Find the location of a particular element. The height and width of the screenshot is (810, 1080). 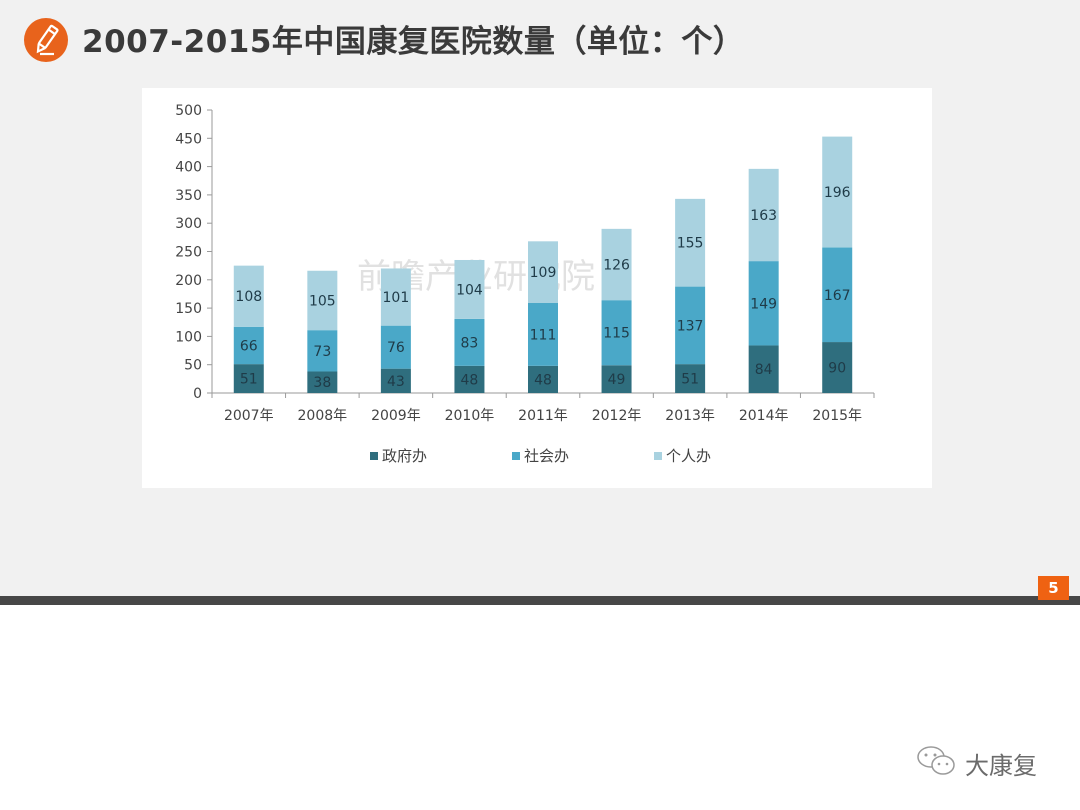

data-label: 108 is located at coordinates (248, 297).